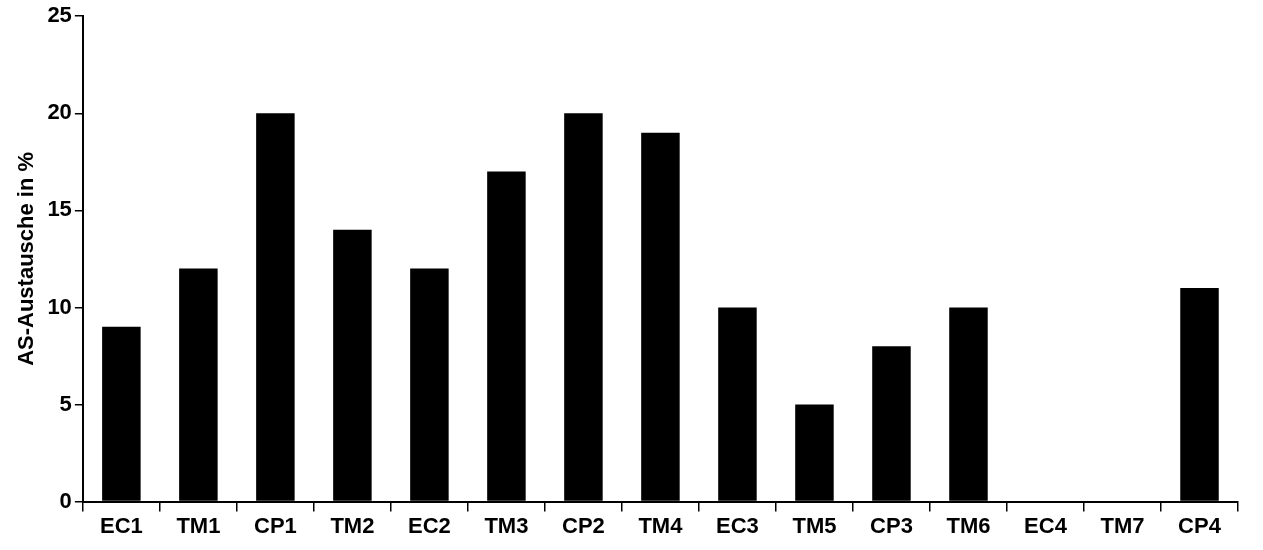 This screenshot has height=550, width=1263. I want to click on x-tick-label: EC2, so click(429, 525).